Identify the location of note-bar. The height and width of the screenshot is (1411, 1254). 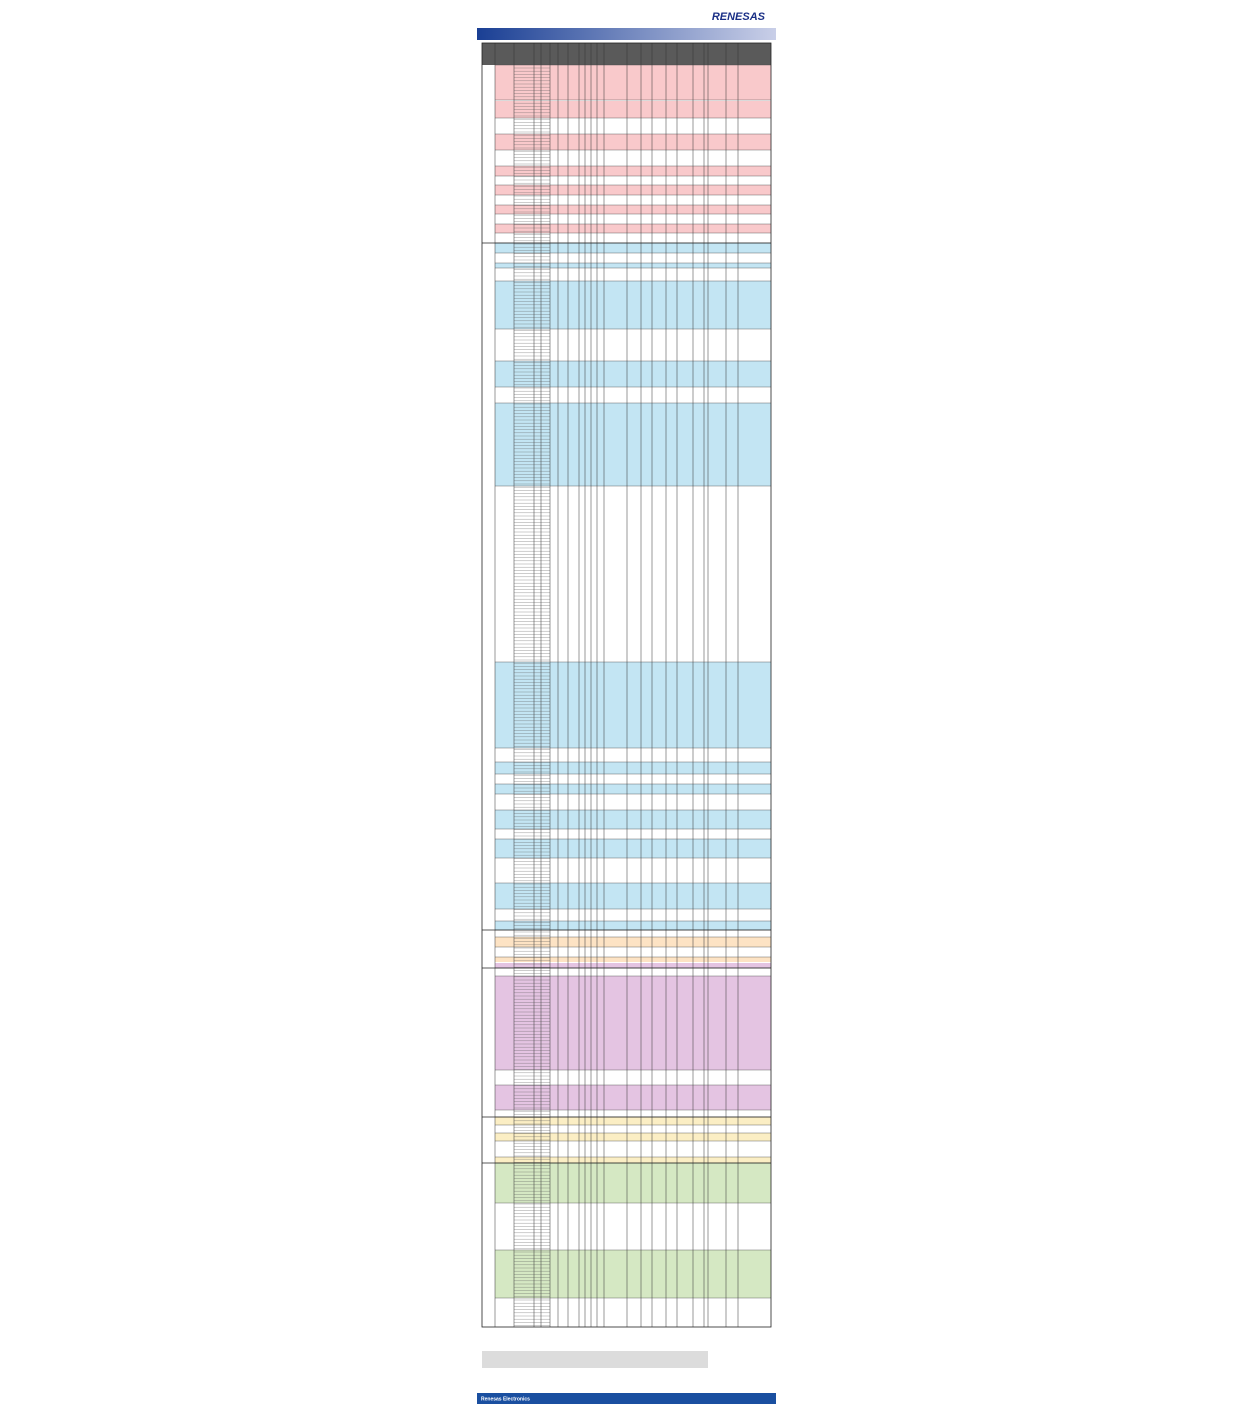
(595, 1359).